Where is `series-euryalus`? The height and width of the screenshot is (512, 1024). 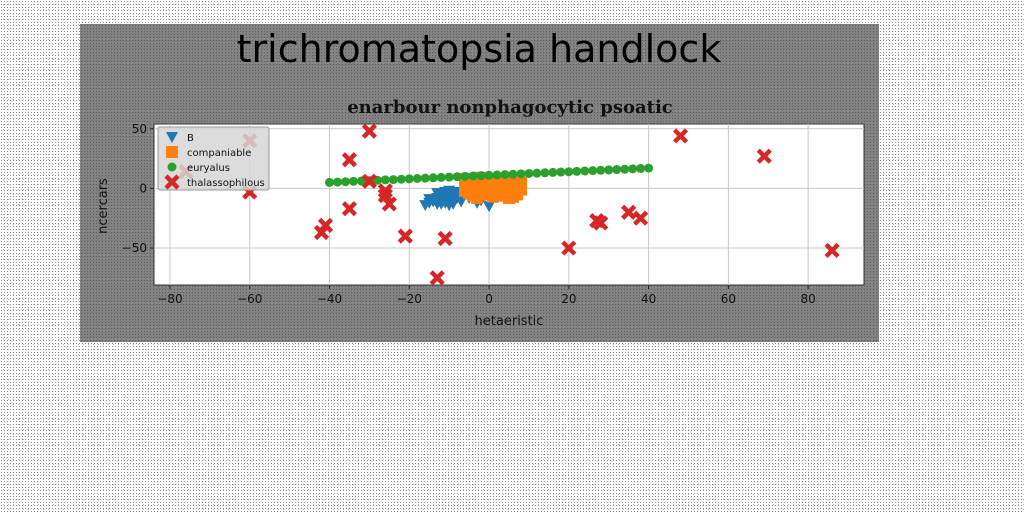 series-euryalus is located at coordinates (489, 175).